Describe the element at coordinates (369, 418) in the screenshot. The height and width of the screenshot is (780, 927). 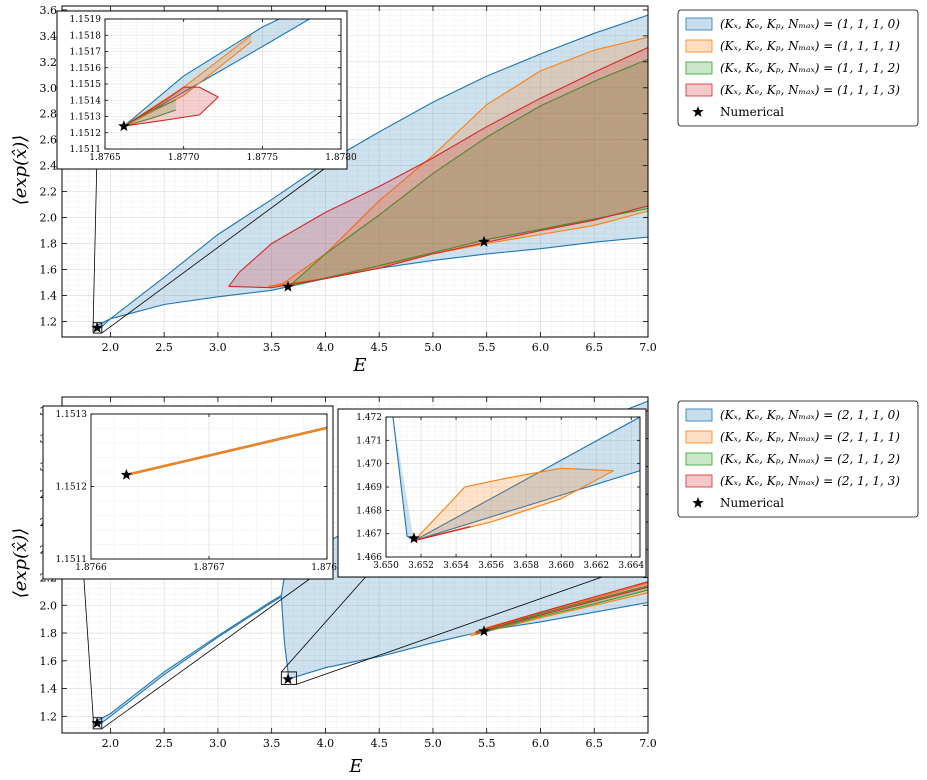
I see `inset-ytick-label: 1.472` at that location.